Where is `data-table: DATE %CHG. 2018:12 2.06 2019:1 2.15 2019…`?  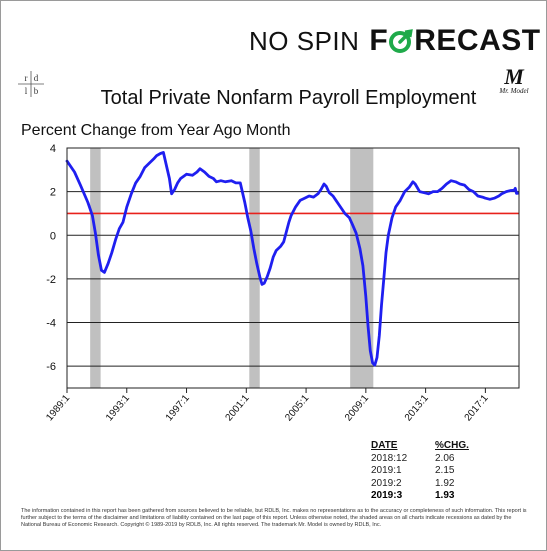
data-table: DATE %CHG. 2018:12 2.06 2019:1 2.15 2019… is located at coordinates (428, 471).